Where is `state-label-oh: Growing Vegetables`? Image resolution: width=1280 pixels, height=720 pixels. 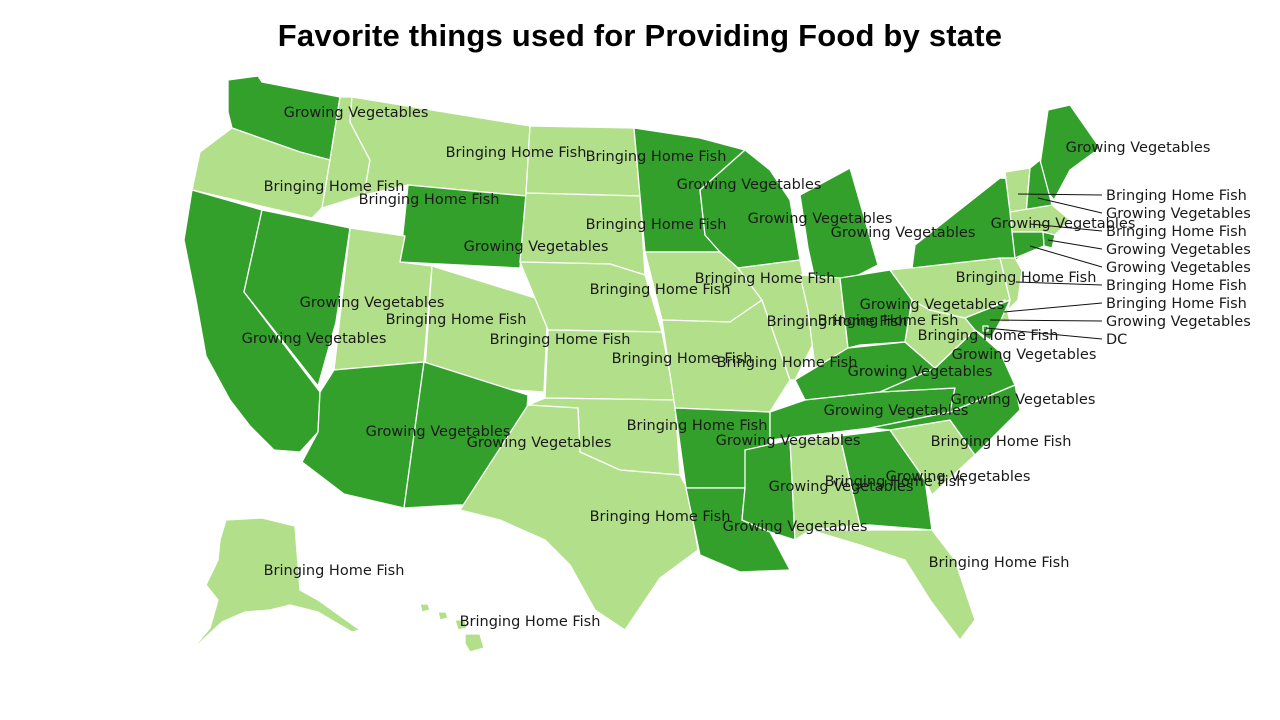
state-label-oh: Growing Vegetables is located at coordinates (932, 305).